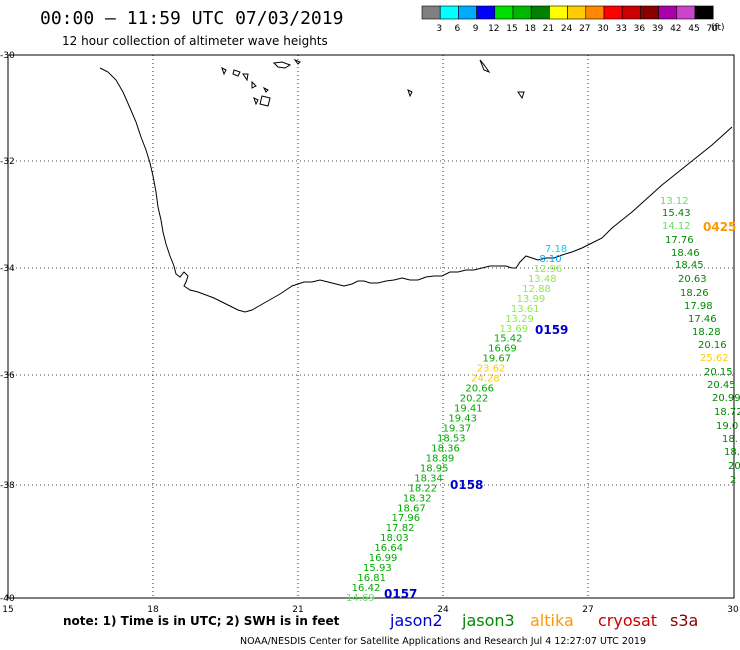  What do you see at coordinates (676, 213) in the screenshot?
I see `wave-height-label: 15.43` at bounding box center [676, 213].